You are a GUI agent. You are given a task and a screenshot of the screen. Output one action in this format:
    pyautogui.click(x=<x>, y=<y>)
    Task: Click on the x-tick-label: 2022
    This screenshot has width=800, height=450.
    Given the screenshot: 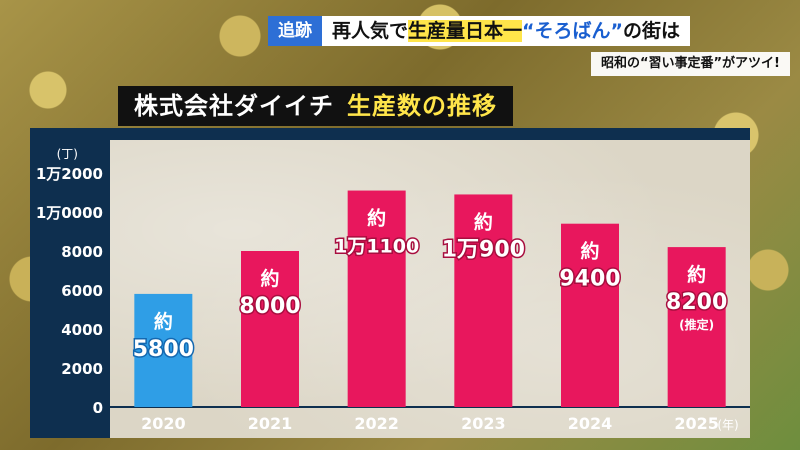 What is the action you would take?
    pyautogui.click(x=376, y=423)
    